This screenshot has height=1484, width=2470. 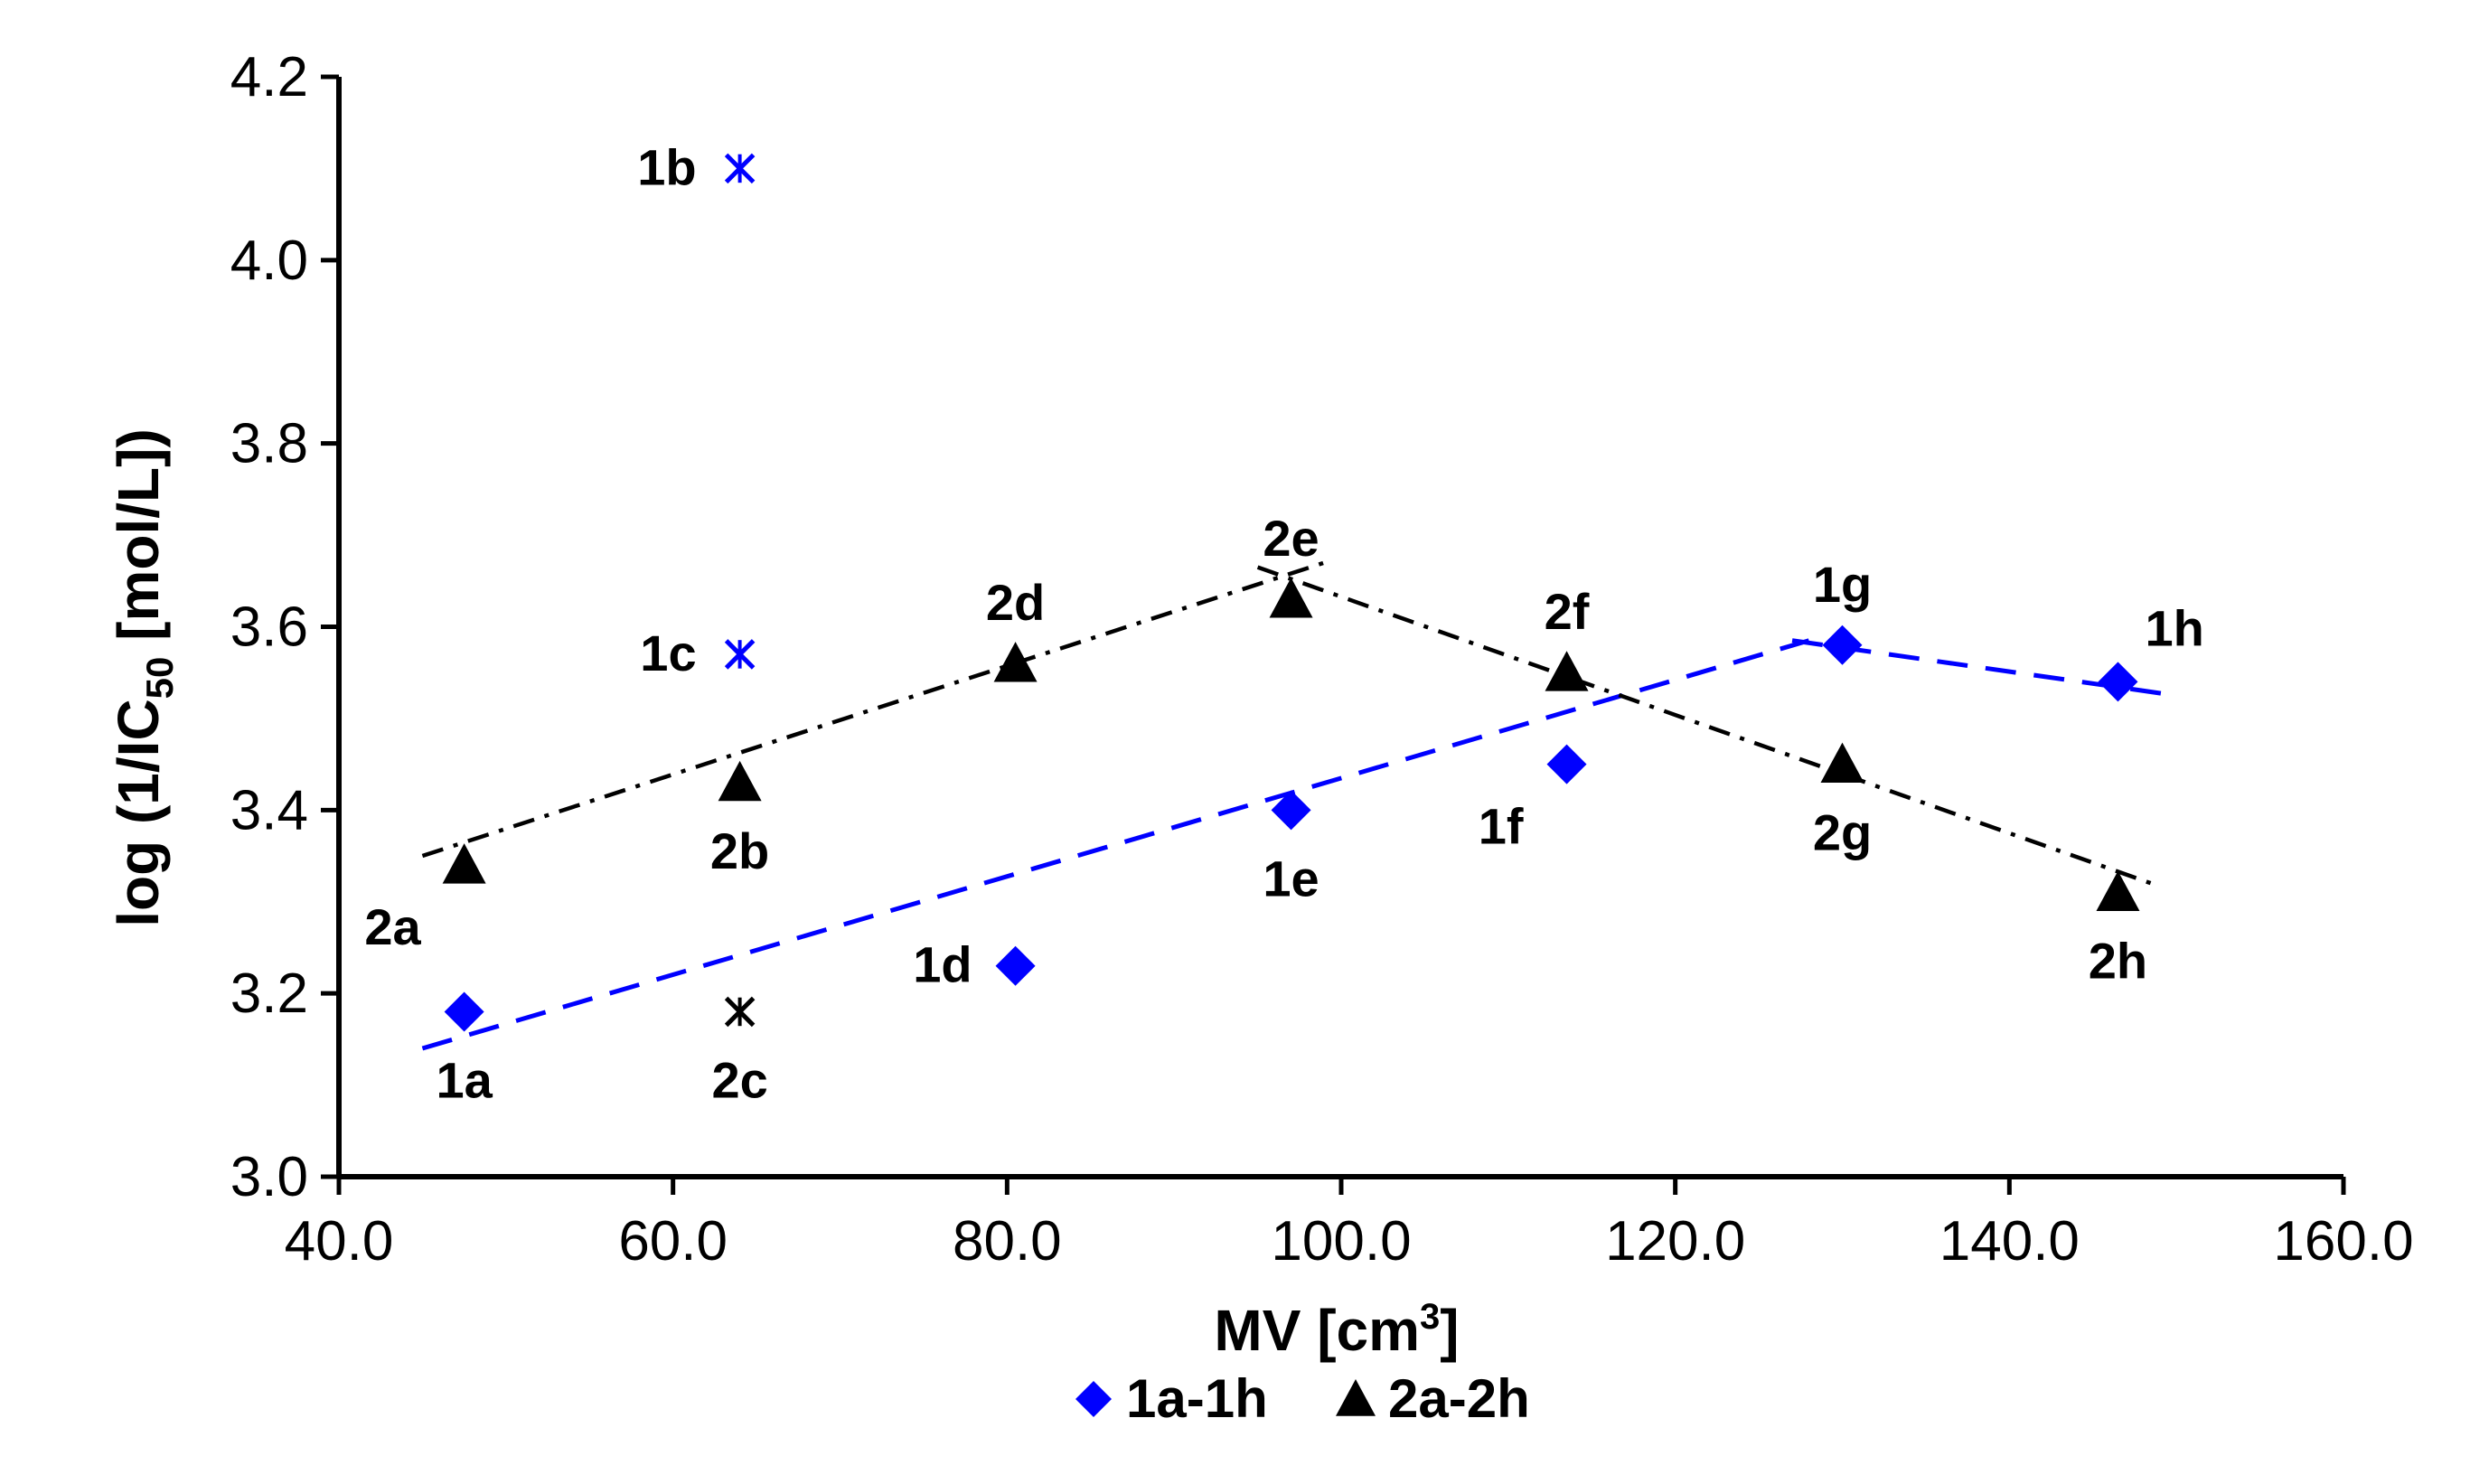 What do you see at coordinates (1015, 602) in the screenshot?
I see `point-label: 2d` at bounding box center [1015, 602].